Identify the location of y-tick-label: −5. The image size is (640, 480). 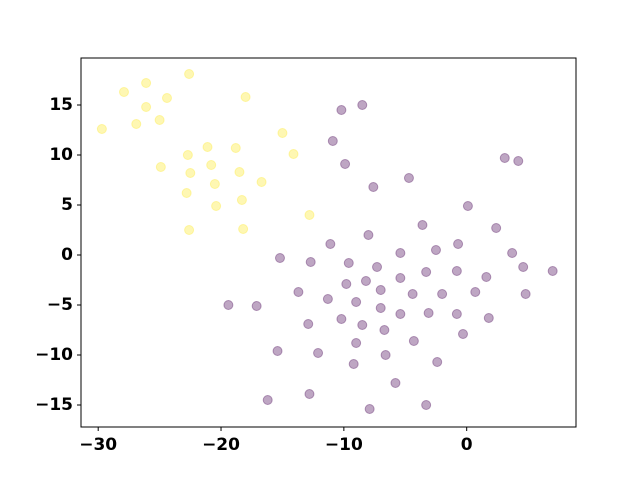
(60, 305).